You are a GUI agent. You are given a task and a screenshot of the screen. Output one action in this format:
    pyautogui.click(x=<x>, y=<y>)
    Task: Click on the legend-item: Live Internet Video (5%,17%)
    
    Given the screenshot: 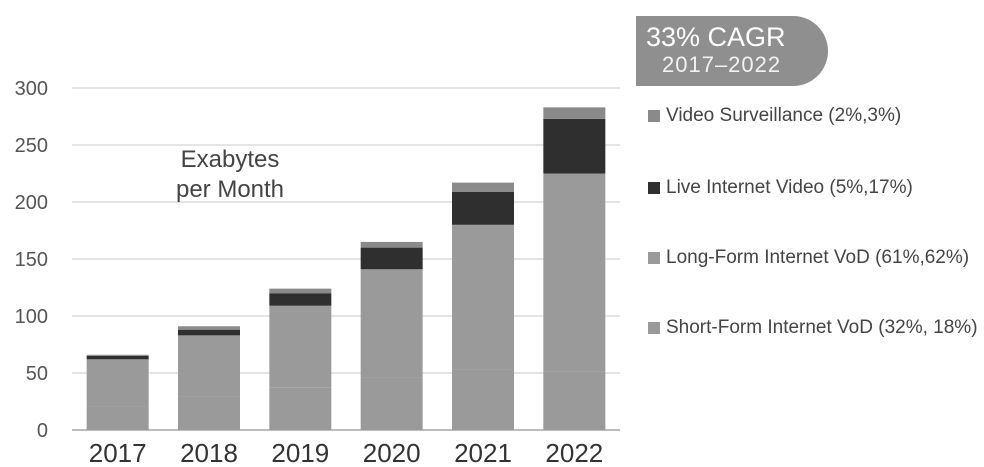 What is the action you would take?
    pyautogui.click(x=815, y=188)
    